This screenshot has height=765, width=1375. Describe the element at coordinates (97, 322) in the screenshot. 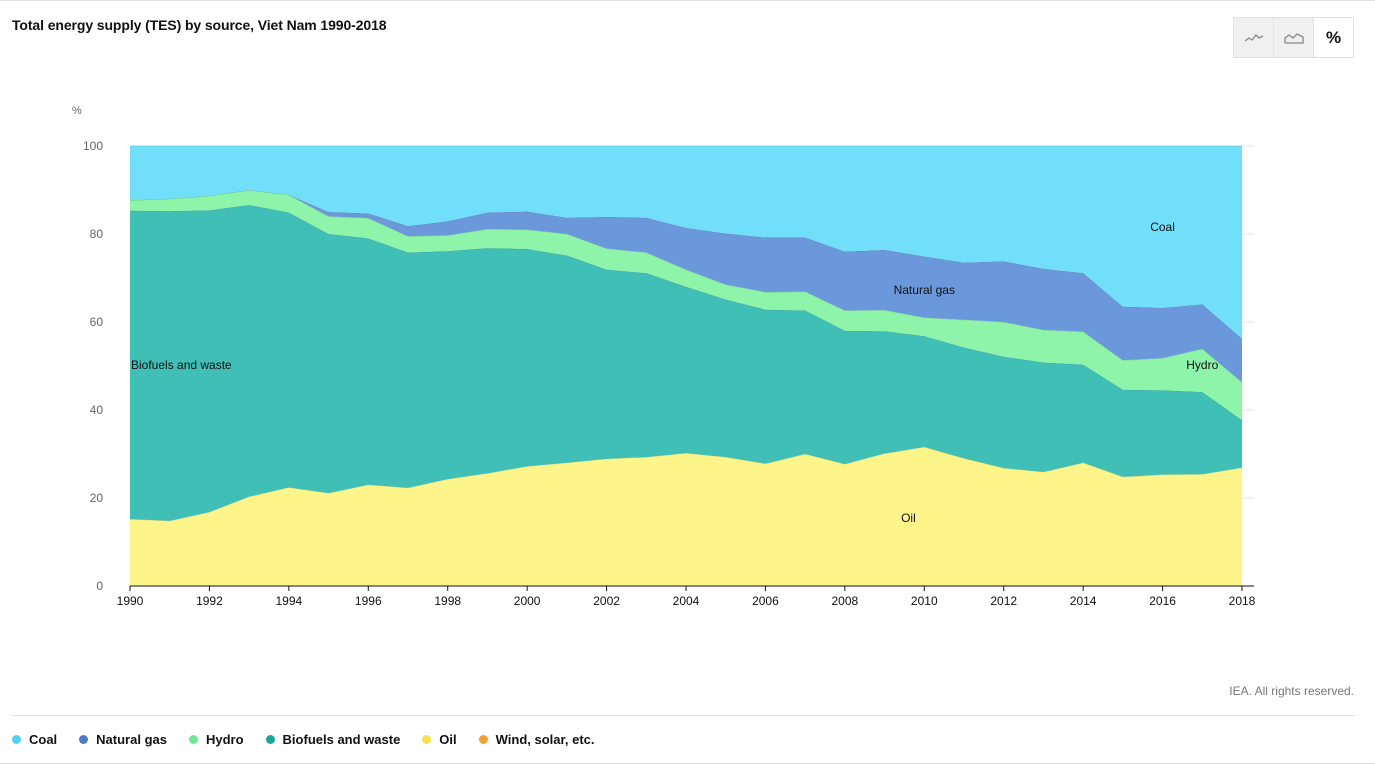

I see `y-tick-label-60: 60` at that location.